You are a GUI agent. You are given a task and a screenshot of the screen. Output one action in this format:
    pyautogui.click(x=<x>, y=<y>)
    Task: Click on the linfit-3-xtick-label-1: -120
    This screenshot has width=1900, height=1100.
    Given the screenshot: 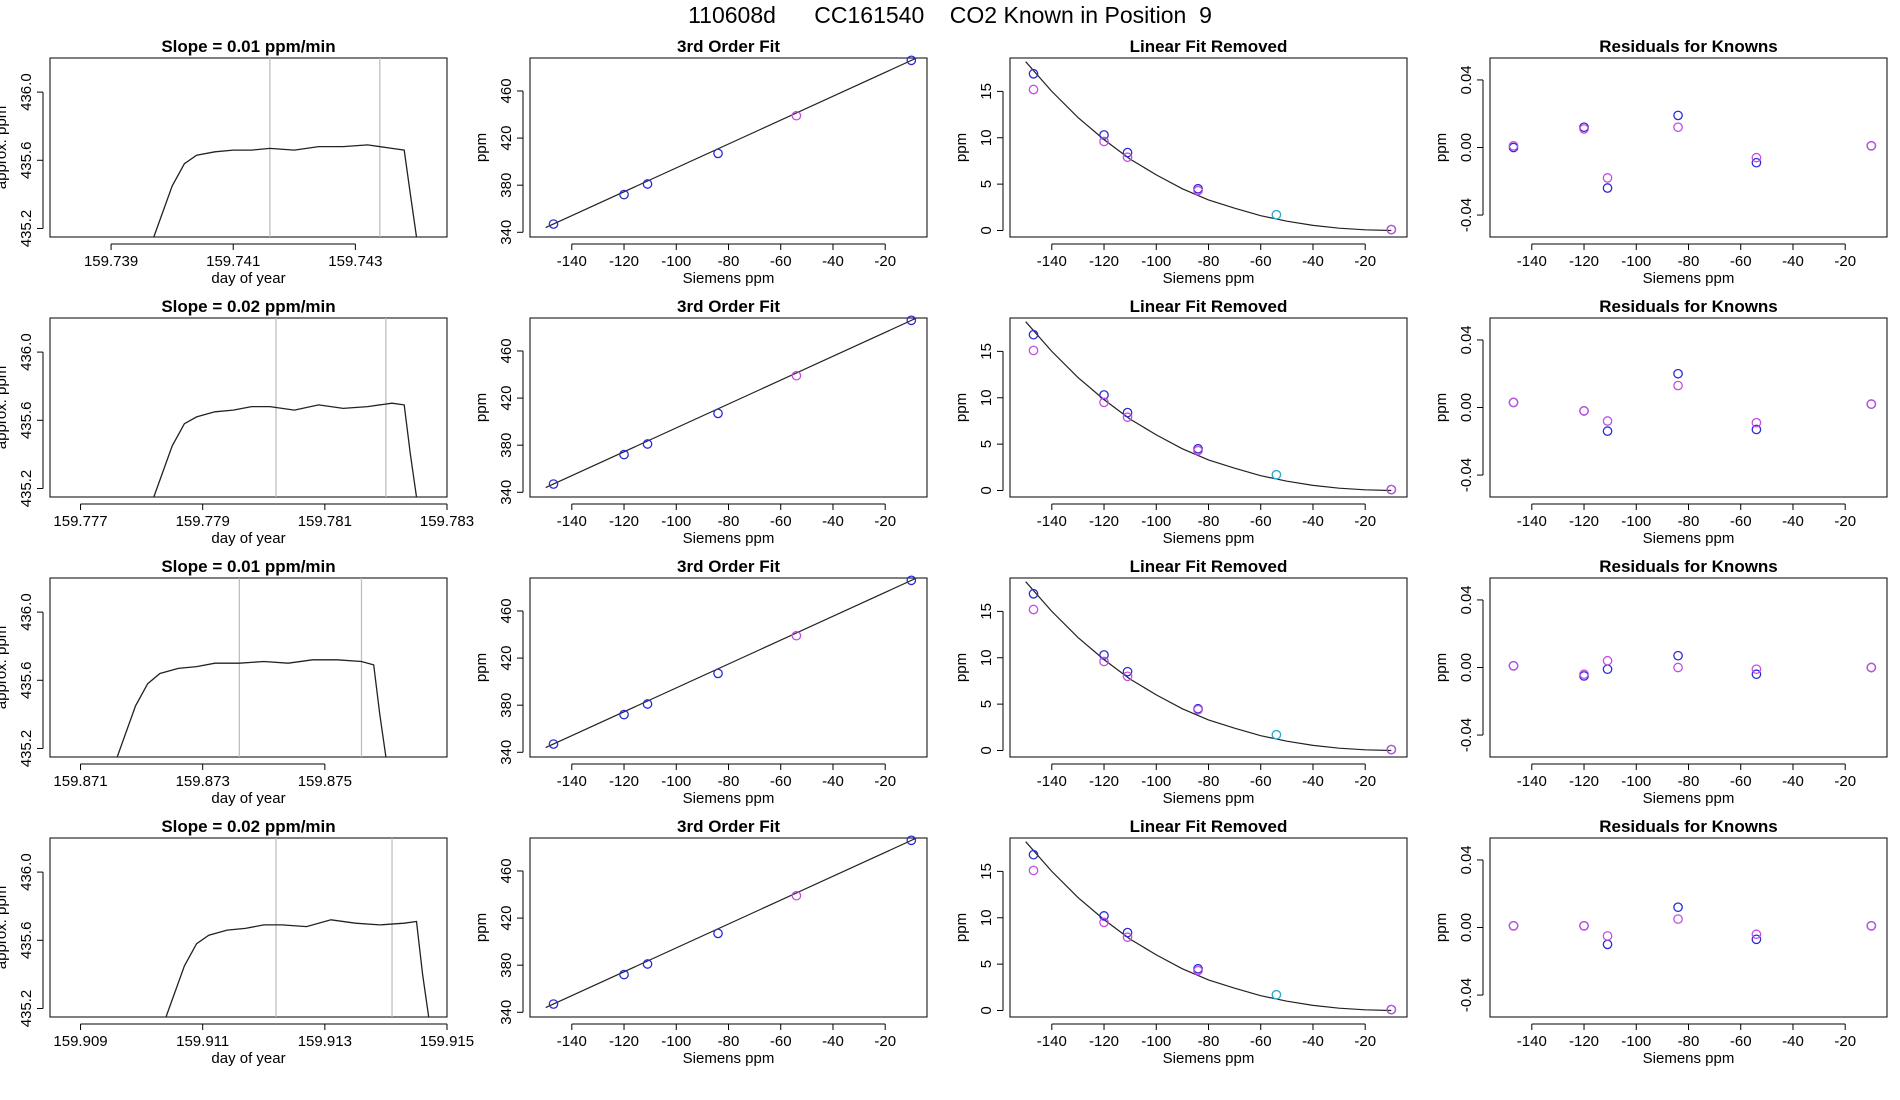 What is the action you would take?
    pyautogui.click(x=1104, y=781)
    